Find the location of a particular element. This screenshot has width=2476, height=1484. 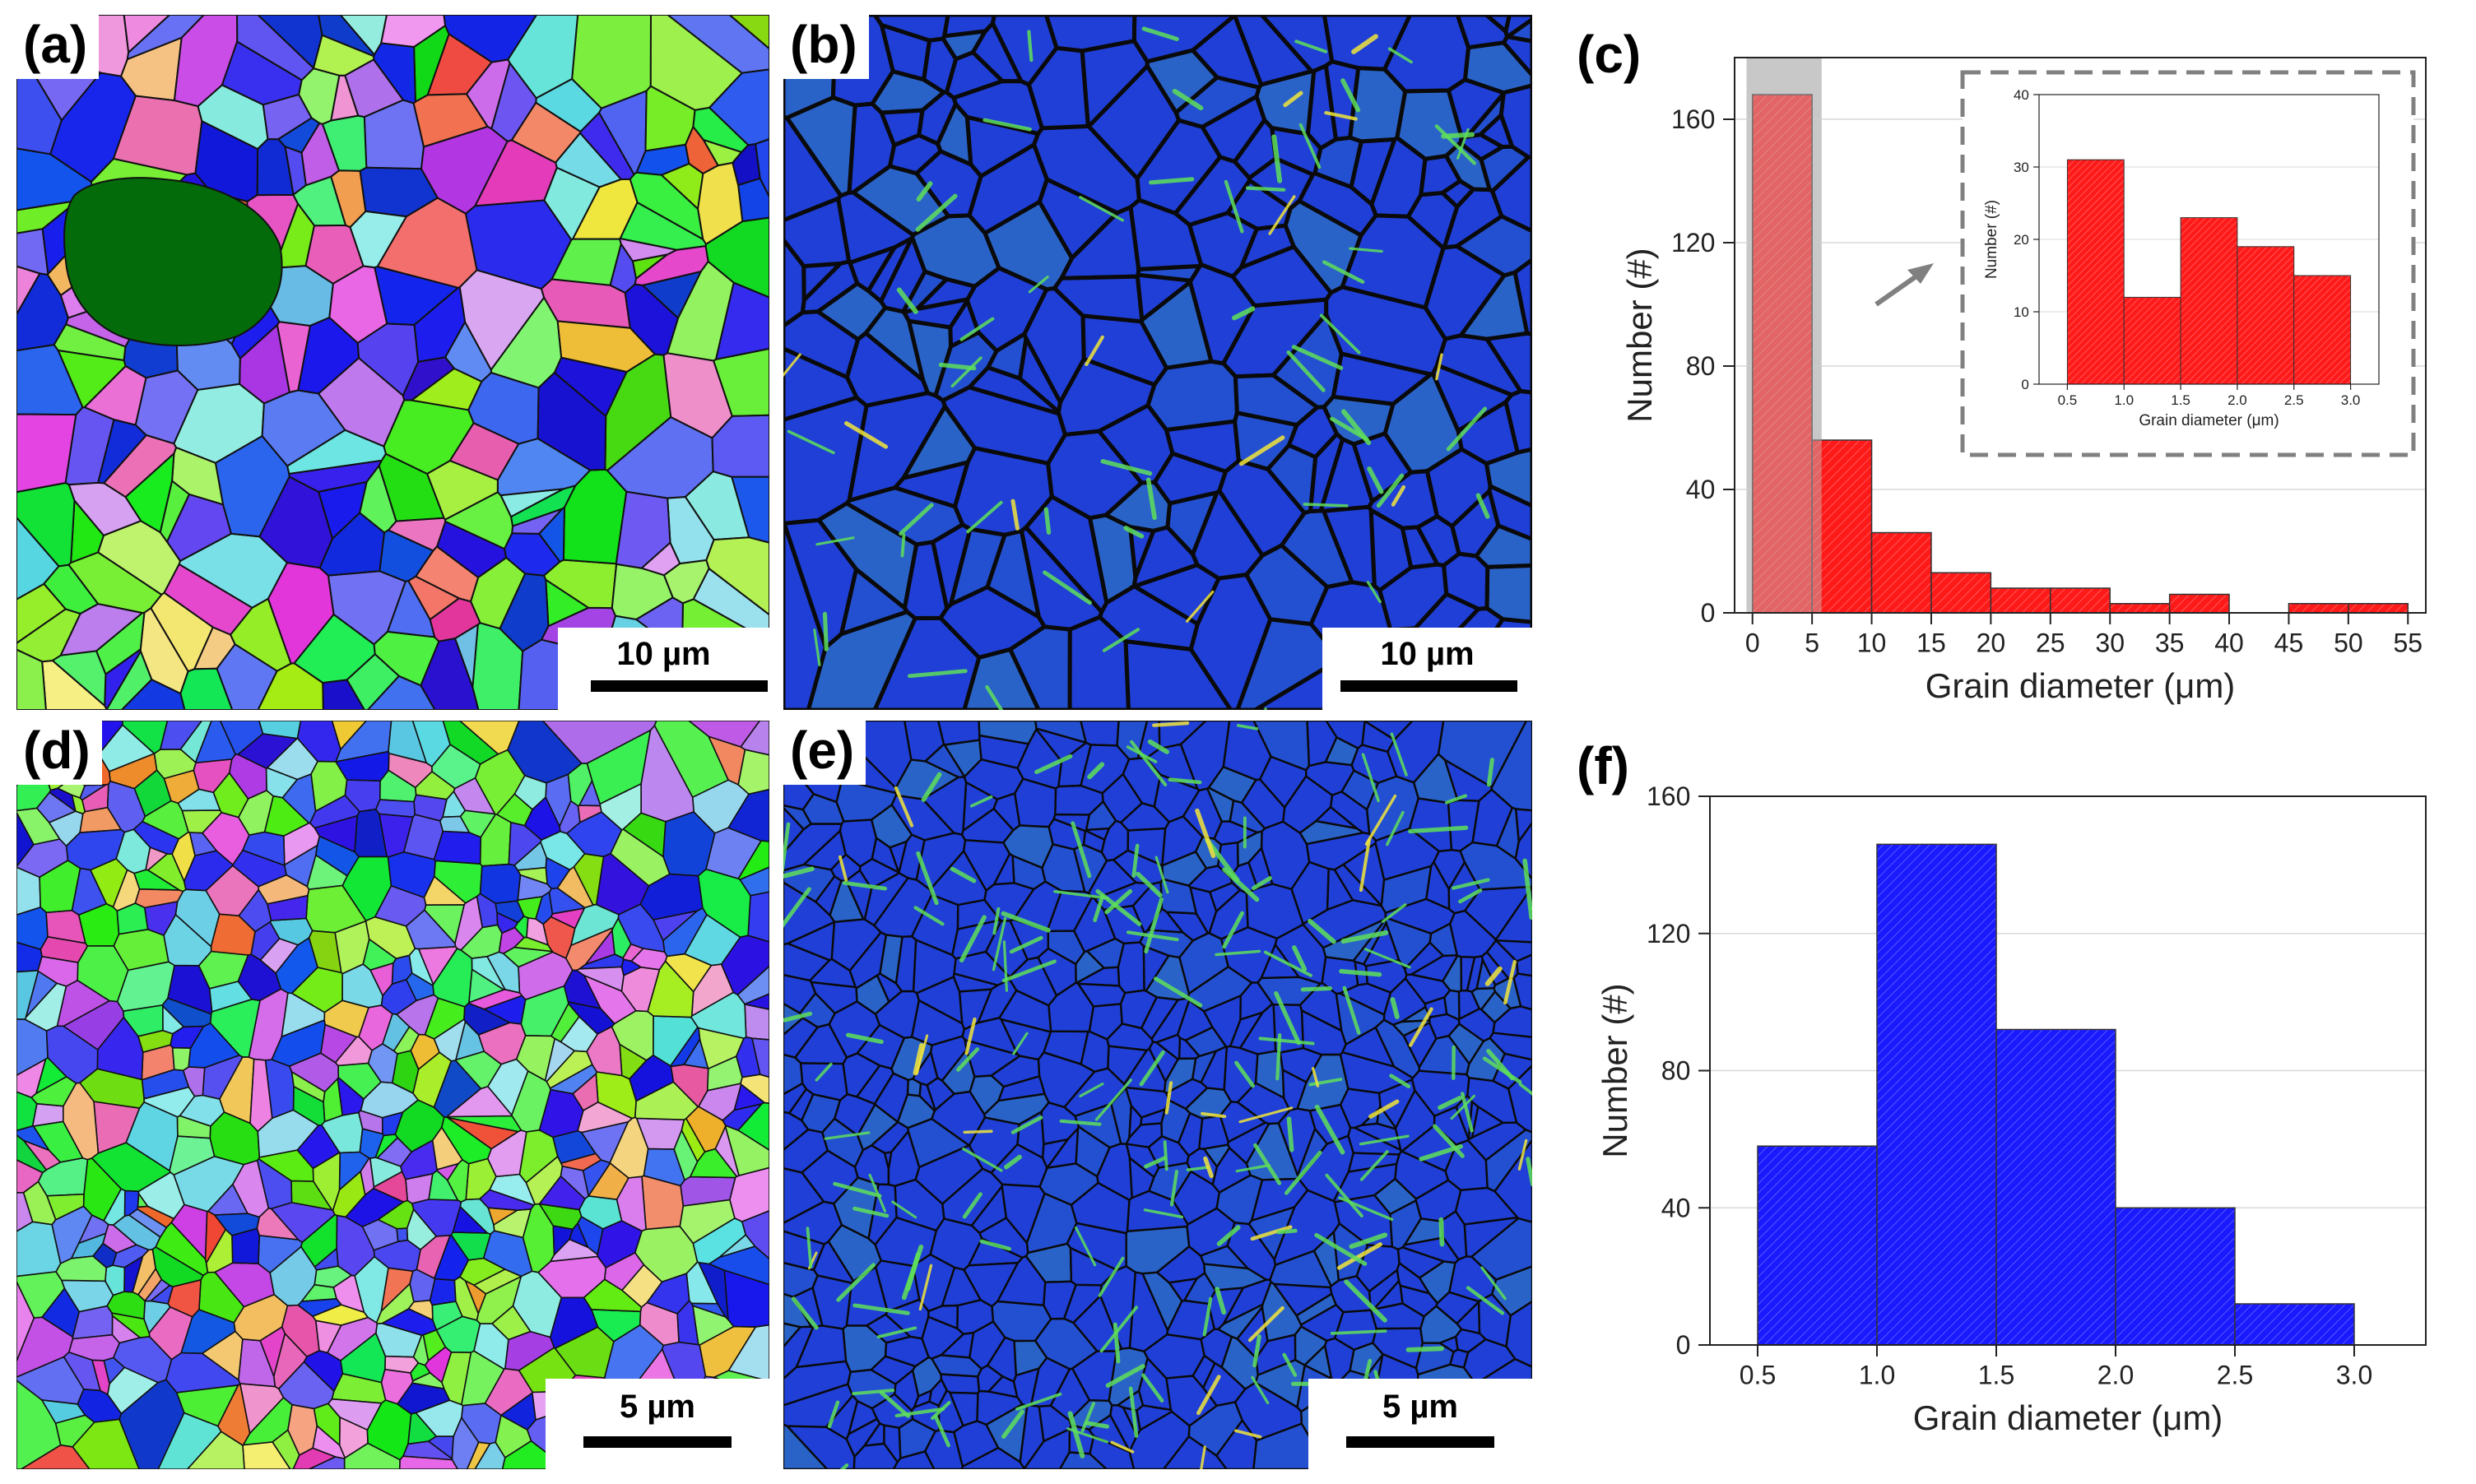

panel-label-c: (c) is located at coordinates (1609, 54).